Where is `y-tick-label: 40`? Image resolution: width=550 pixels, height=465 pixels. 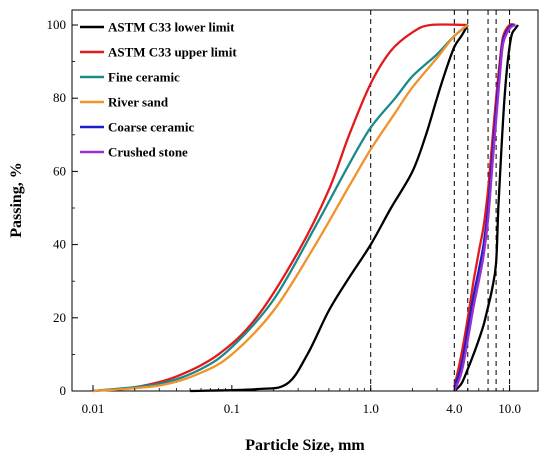 y-tick-label: 40 is located at coordinates (59, 244).